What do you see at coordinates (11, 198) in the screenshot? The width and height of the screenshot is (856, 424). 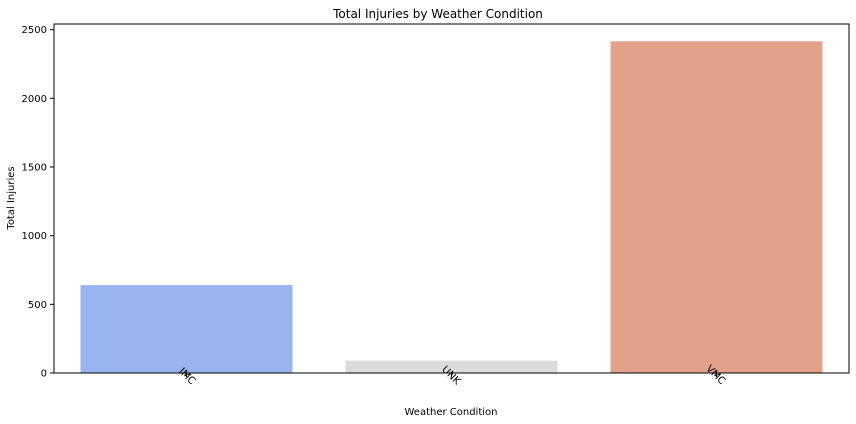 I see `y-axis-label: Total Injuries` at bounding box center [11, 198].